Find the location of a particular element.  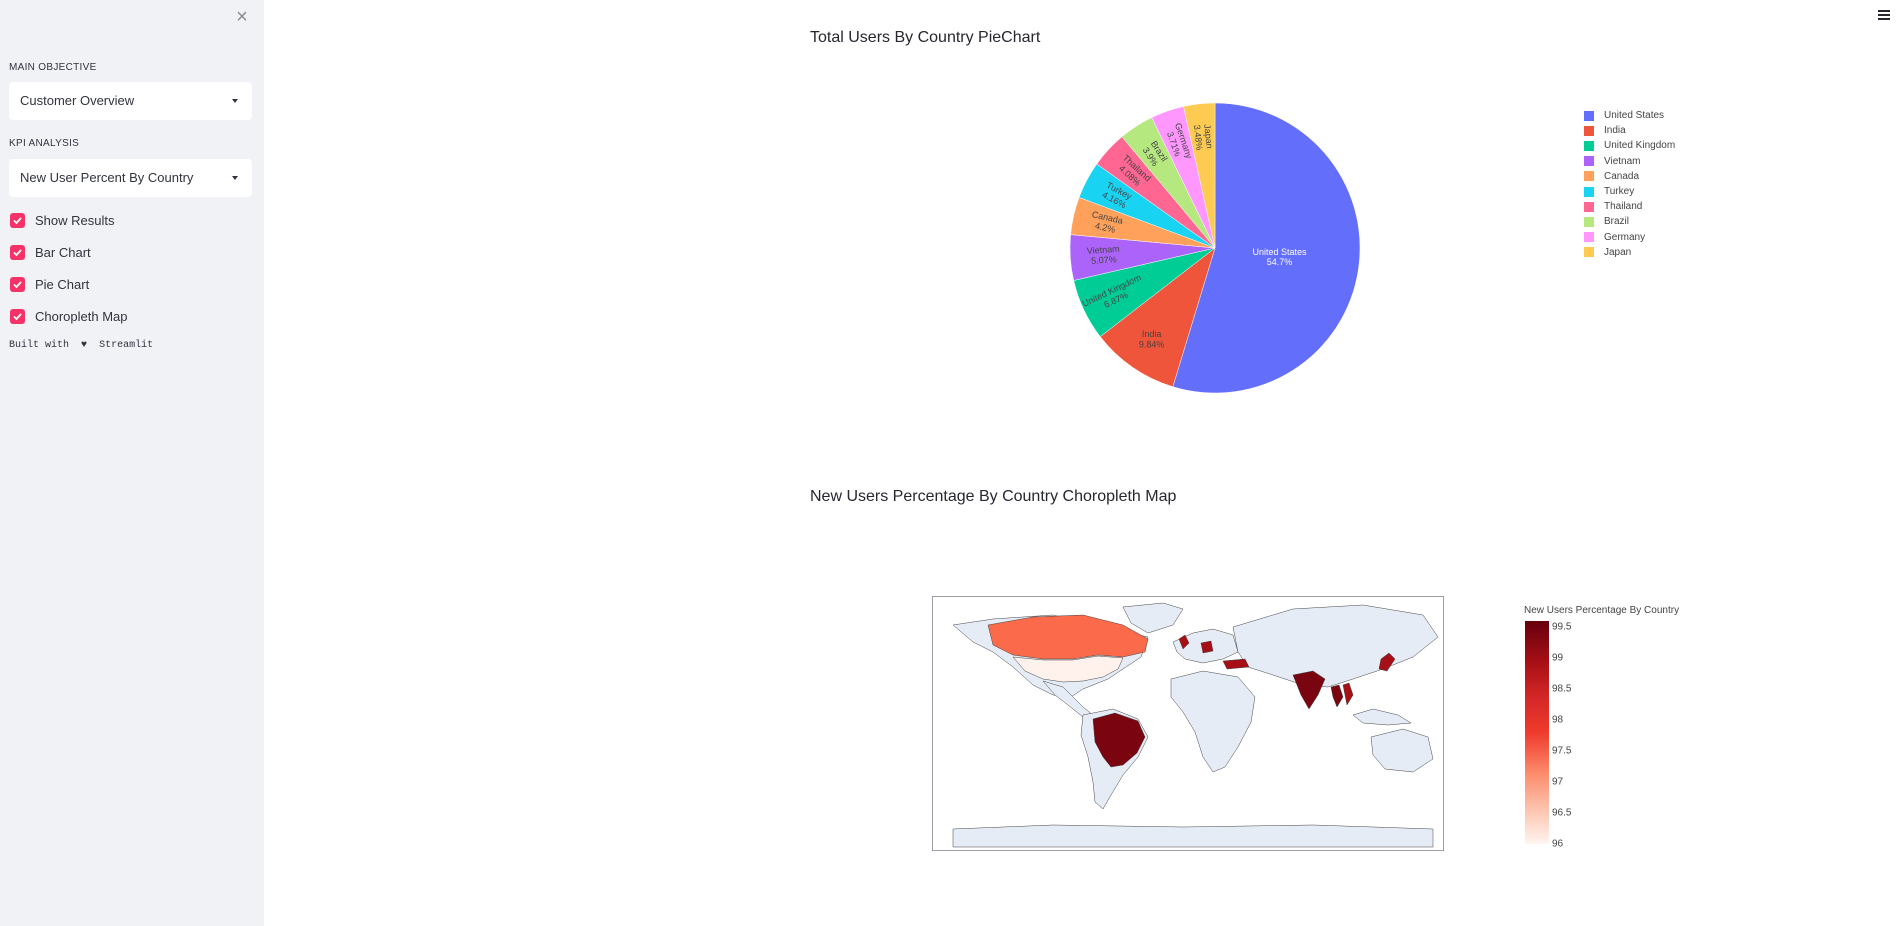

land-southeast-asia-islands is located at coordinates (1382, 717).